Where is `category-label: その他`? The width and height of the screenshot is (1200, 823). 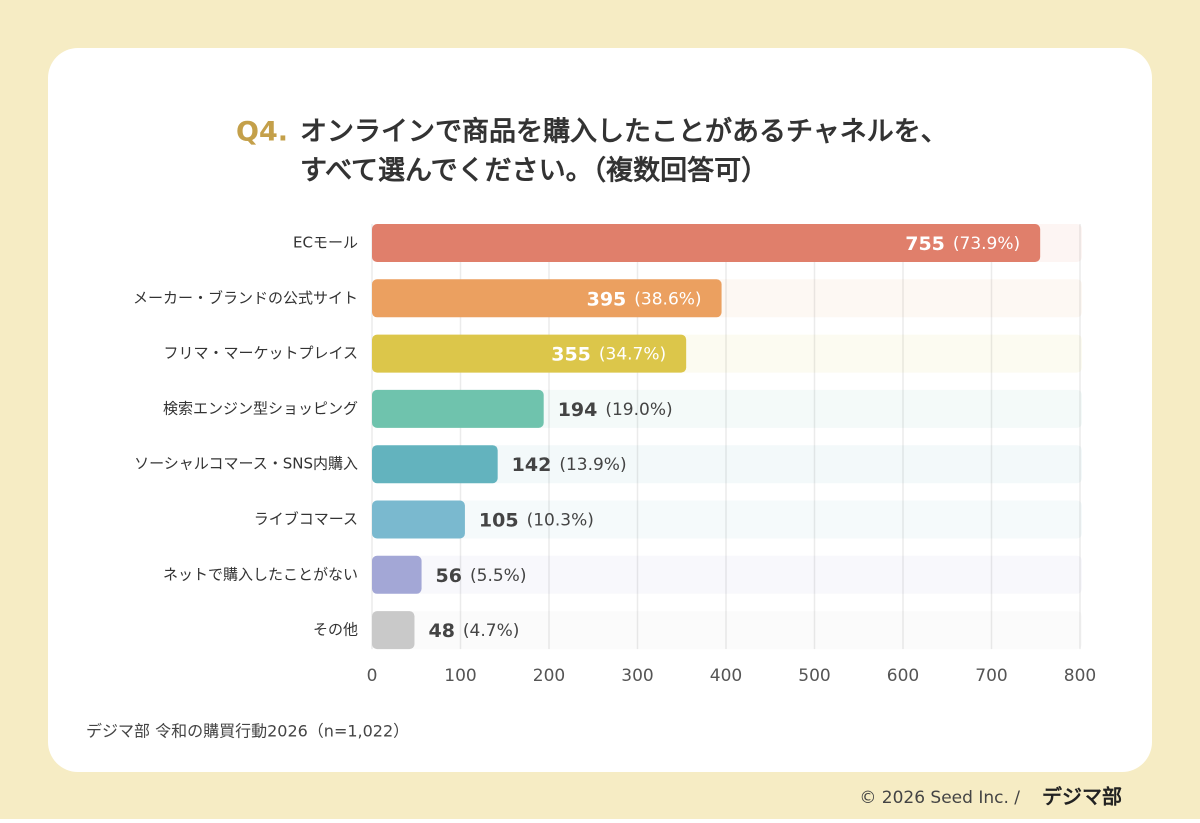
category-label: その他 is located at coordinates (335, 630).